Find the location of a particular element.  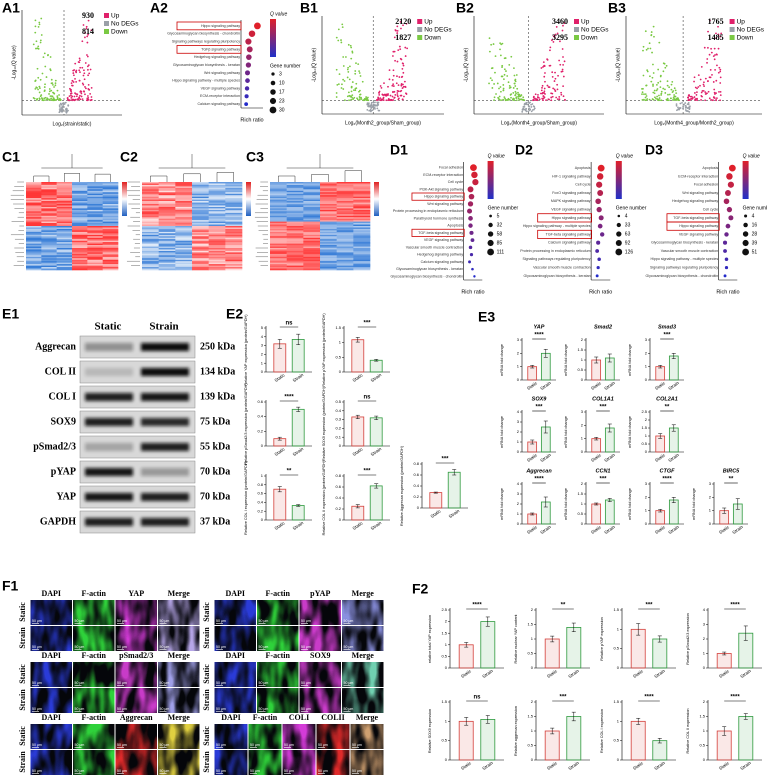

scale-label: 50 μm is located at coordinates (221, 647).